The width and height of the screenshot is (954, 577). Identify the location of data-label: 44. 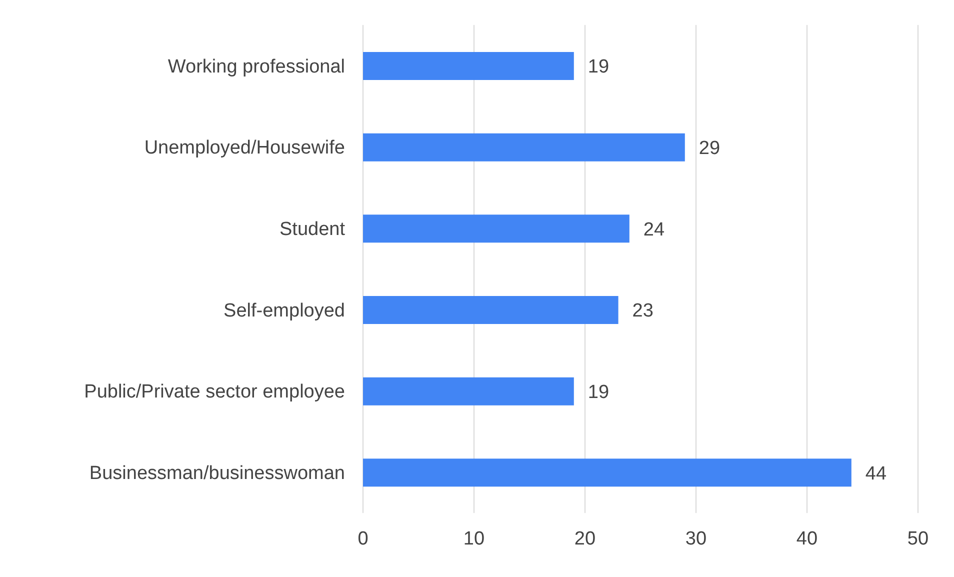
(876, 473).